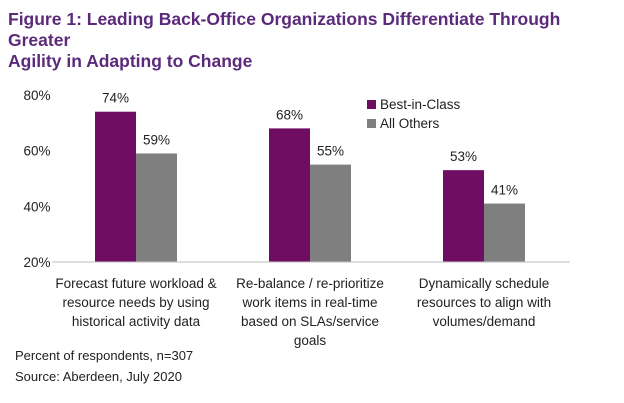  I want to click on category-label-line: historical activity data, so click(136, 321).